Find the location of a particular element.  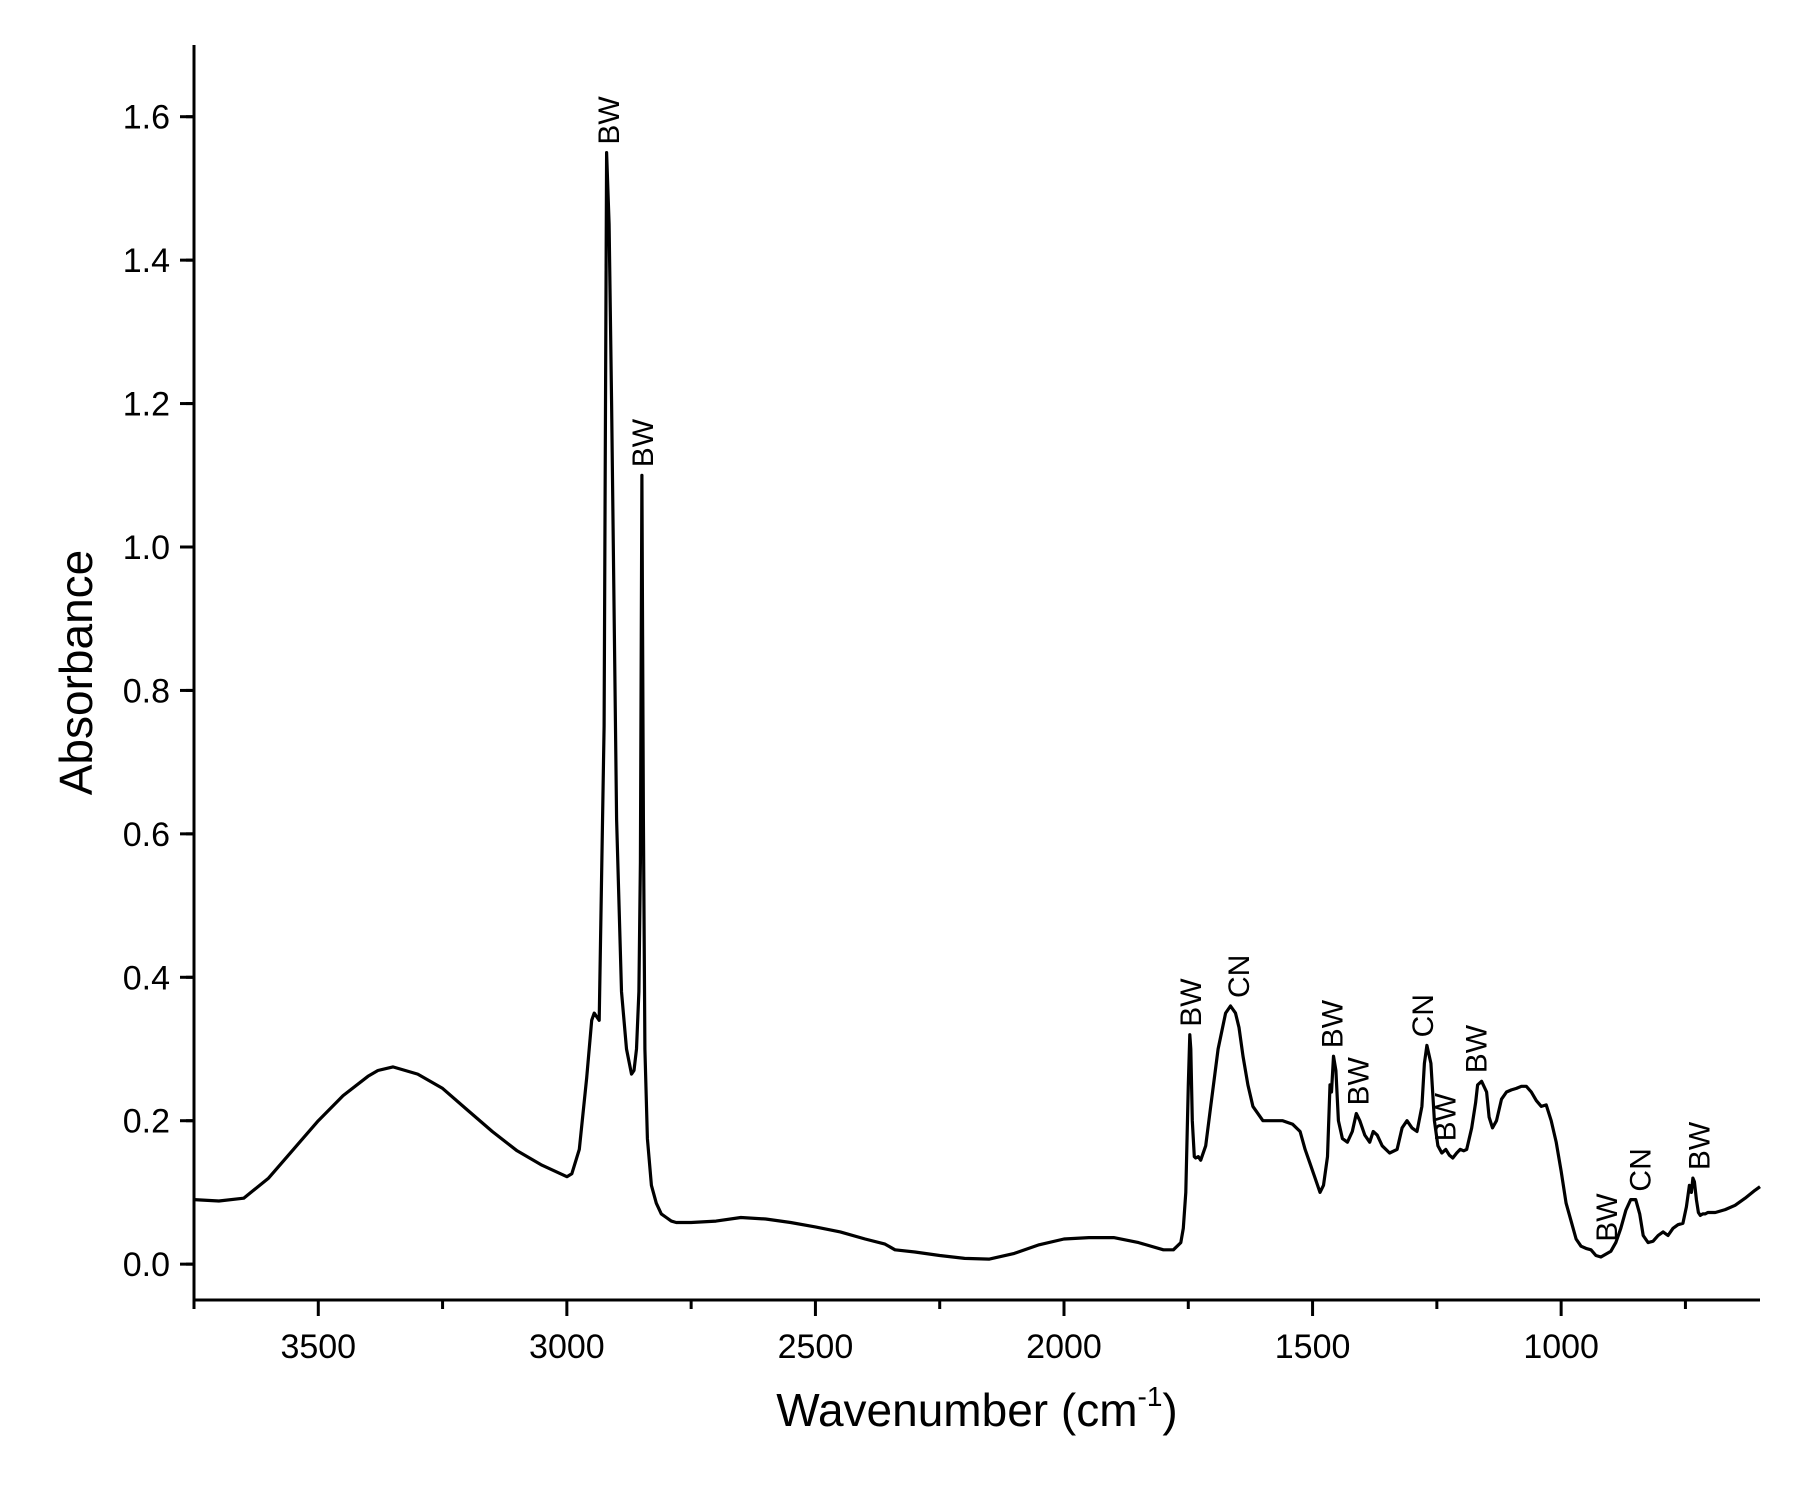

y-tick-label: 0.8 is located at coordinates (146, 691).